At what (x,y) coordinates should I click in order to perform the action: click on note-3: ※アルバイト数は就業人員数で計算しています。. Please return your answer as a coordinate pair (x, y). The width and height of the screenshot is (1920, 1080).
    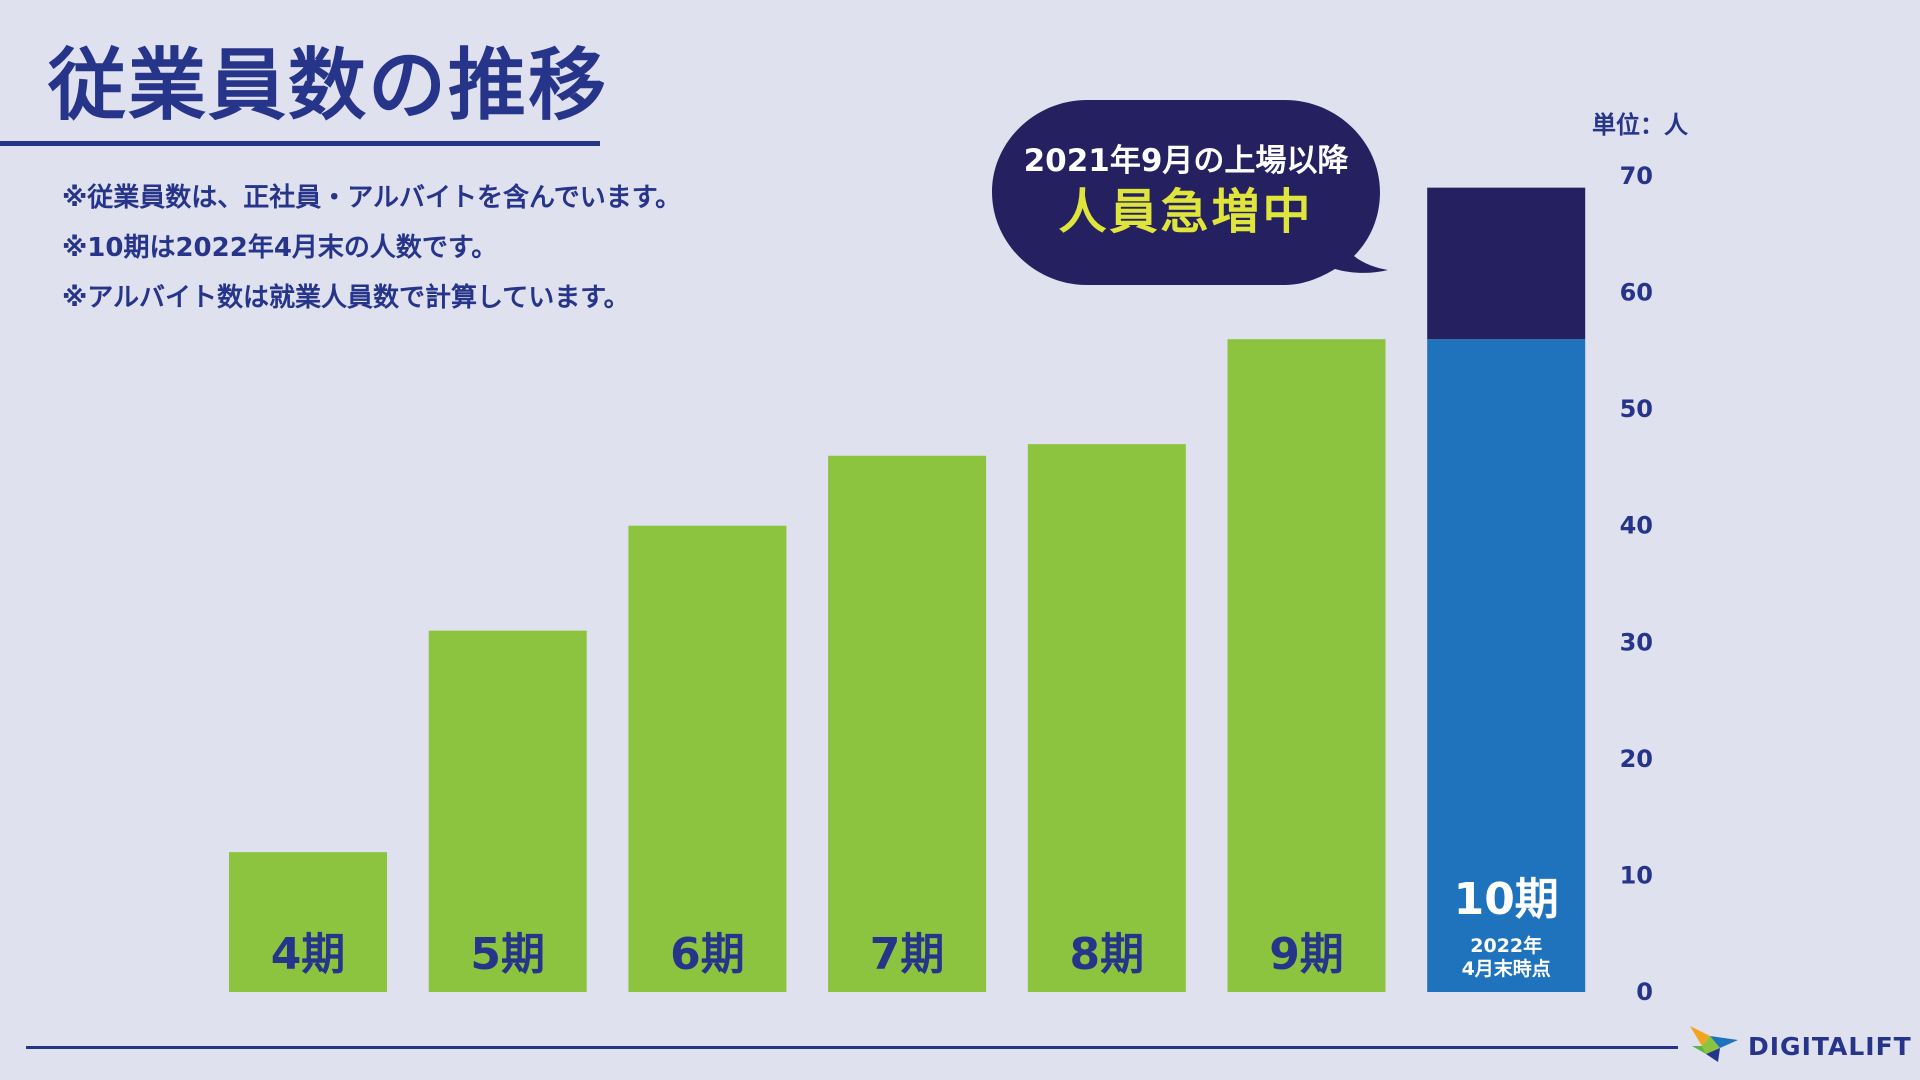
    Looking at the image, I should click on (346, 298).